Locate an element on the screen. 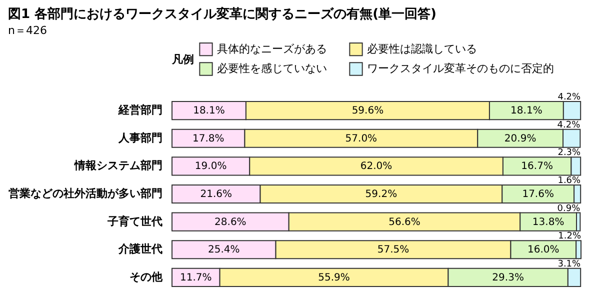 This screenshot has height=300, width=590. data-label: 1.6% is located at coordinates (570, 181).